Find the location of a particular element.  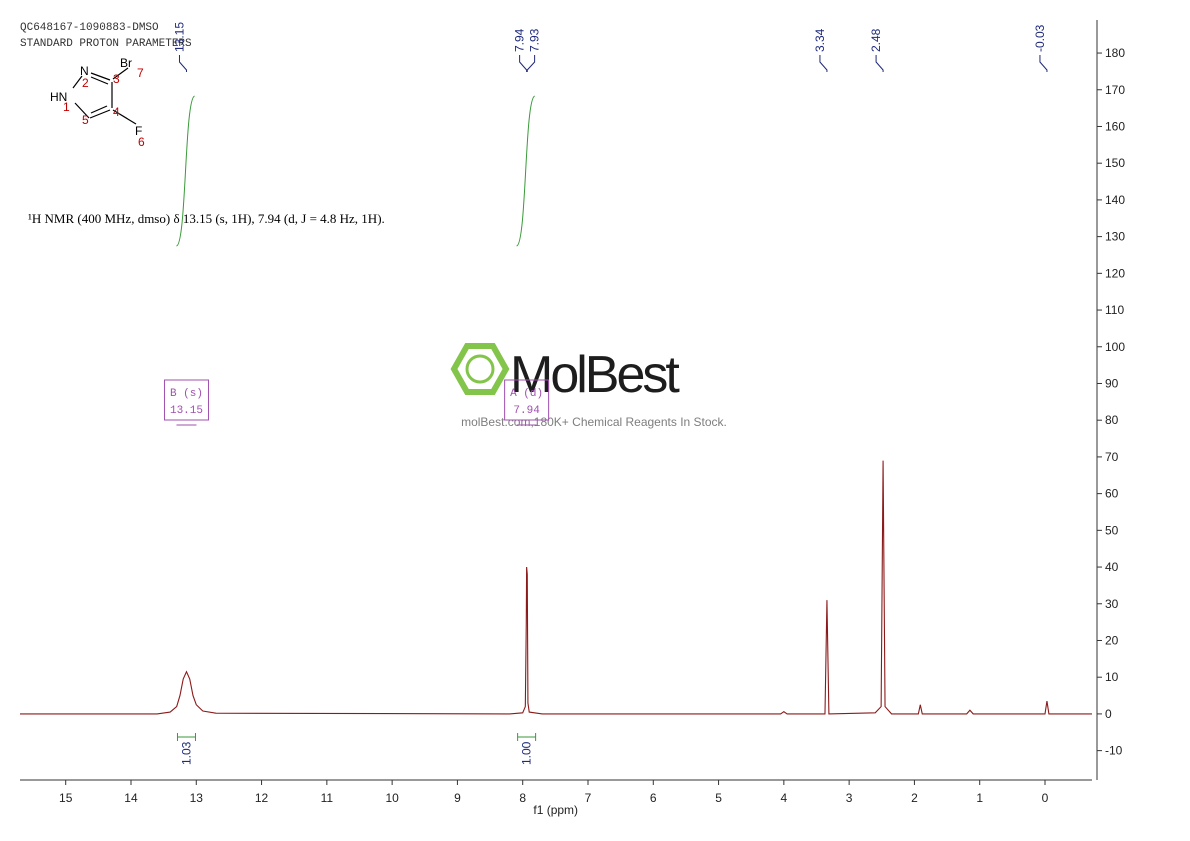

atom-labels: N HN Br F is located at coordinates (96, 97).